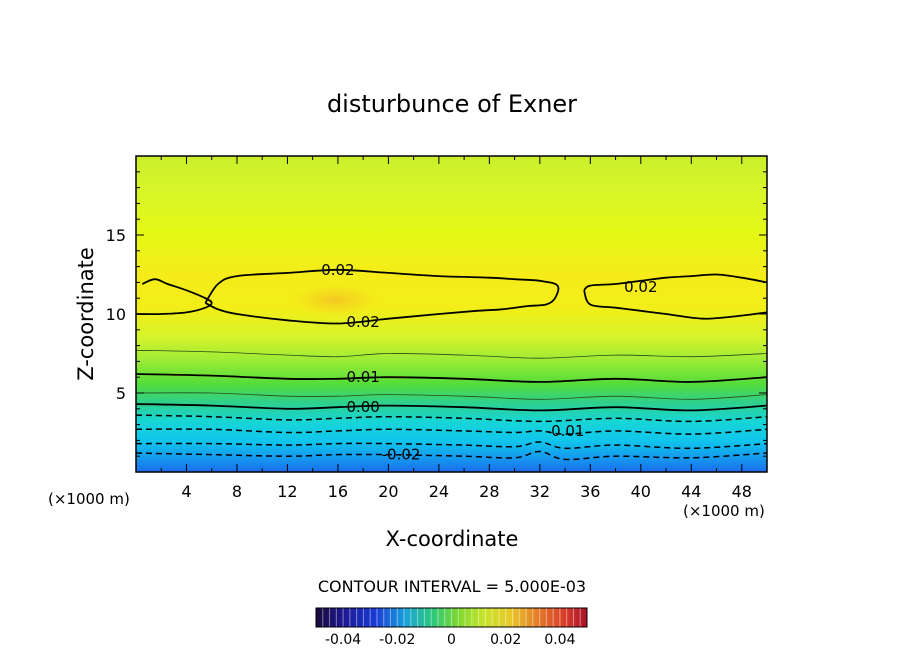 Image resolution: width=904 pixels, height=654 pixels. What do you see at coordinates (335, 300) in the screenshot?
I see `max-hotspot` at bounding box center [335, 300].